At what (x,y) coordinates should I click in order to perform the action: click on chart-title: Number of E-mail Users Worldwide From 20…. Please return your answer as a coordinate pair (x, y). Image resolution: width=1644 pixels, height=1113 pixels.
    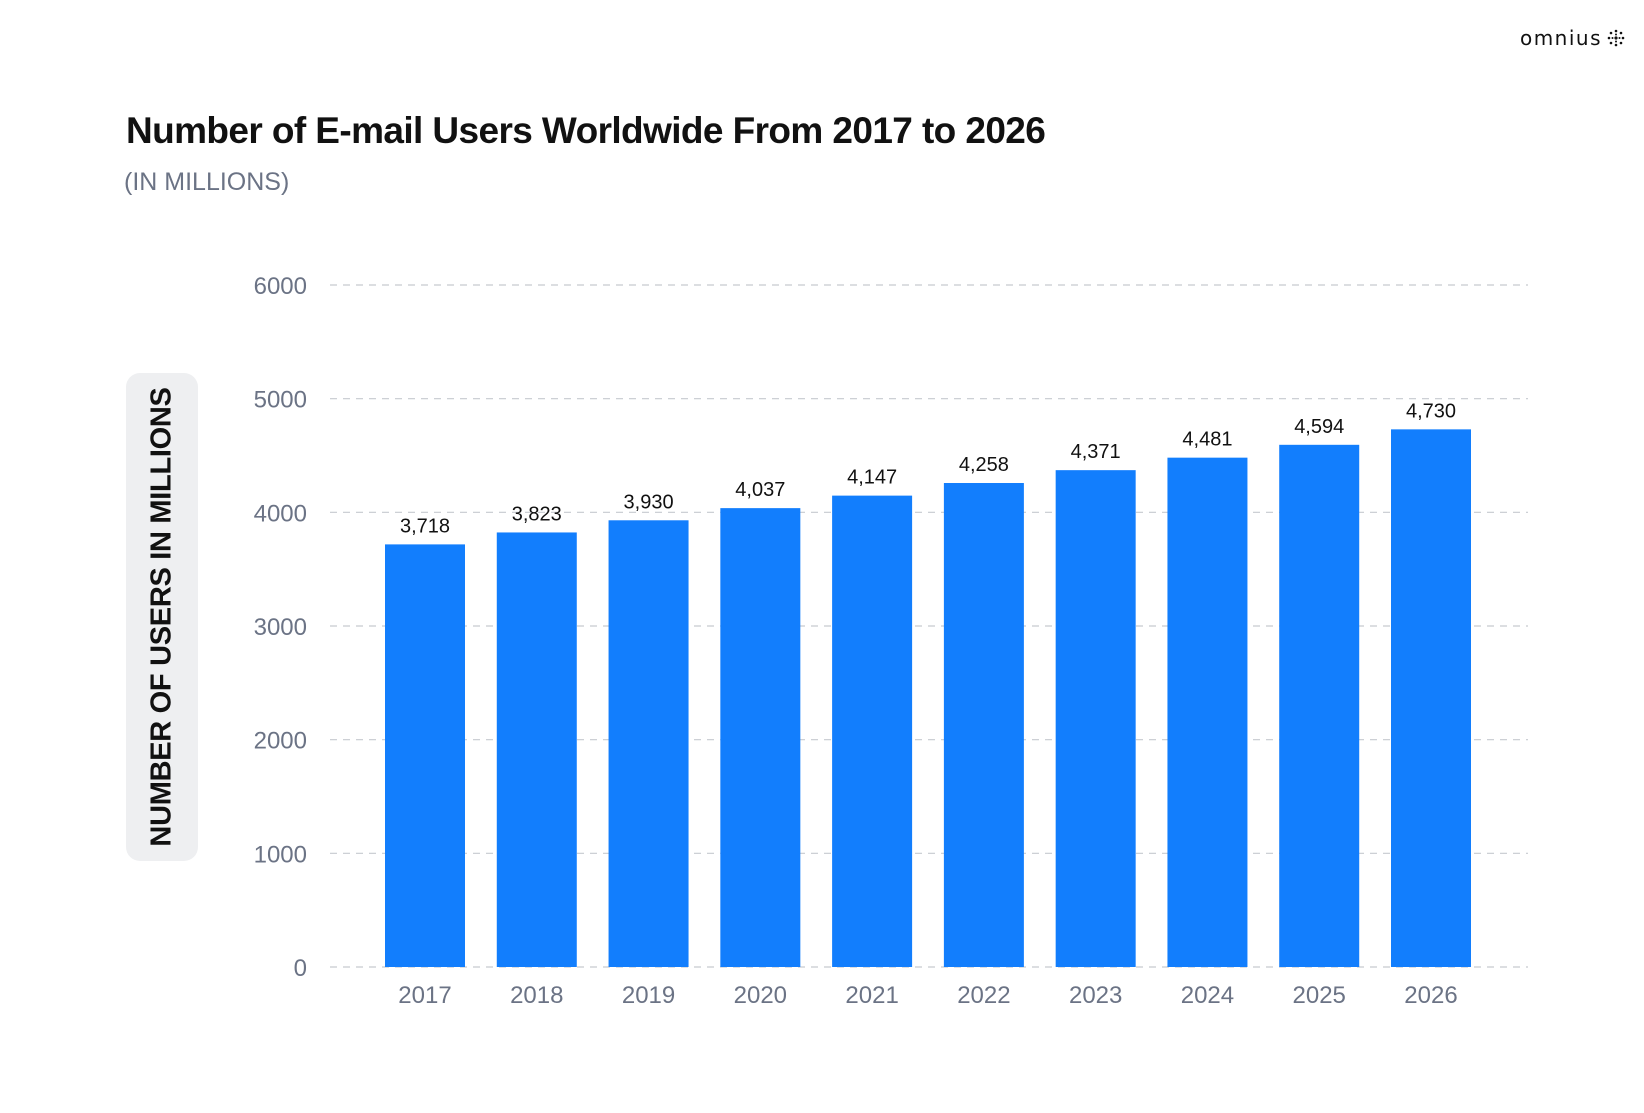
    Looking at the image, I should click on (586, 130).